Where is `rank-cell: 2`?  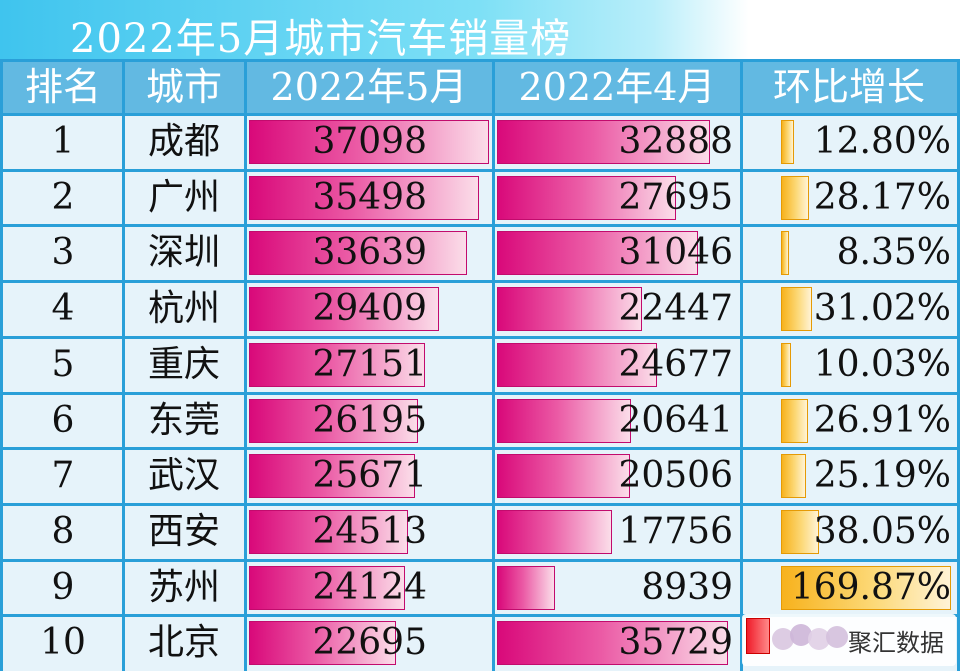 rank-cell: 2 is located at coordinates (63, 197).